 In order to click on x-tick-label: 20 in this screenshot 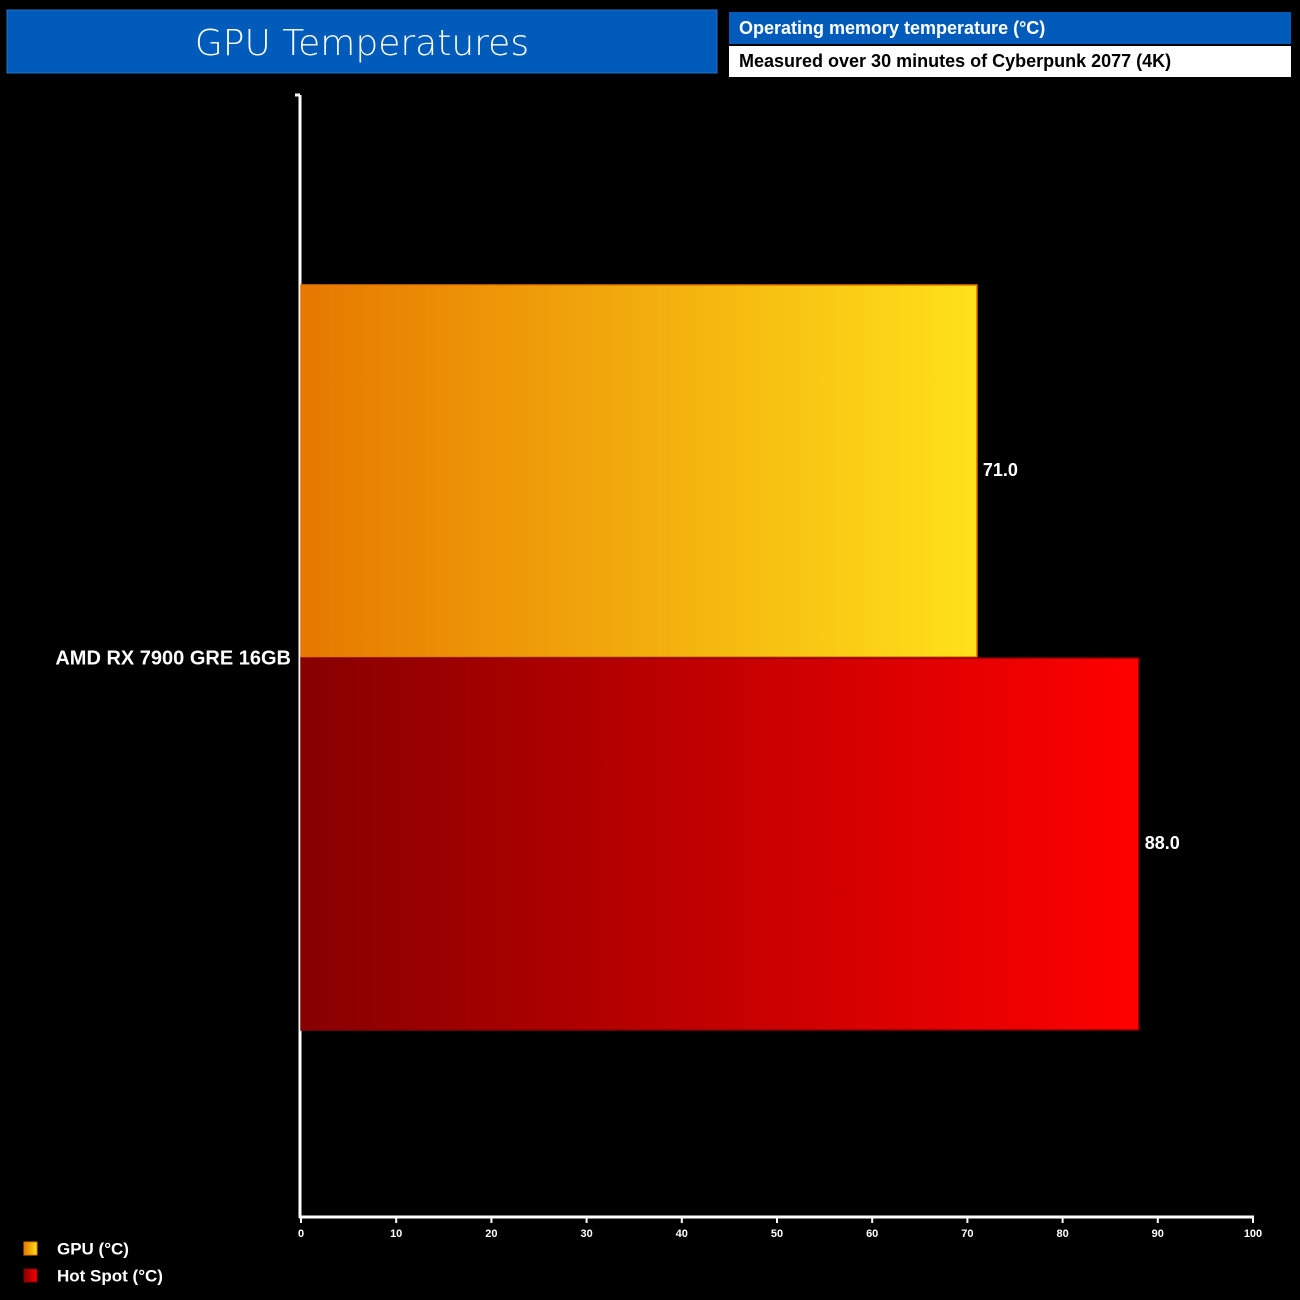, I will do `click(491, 1234)`.